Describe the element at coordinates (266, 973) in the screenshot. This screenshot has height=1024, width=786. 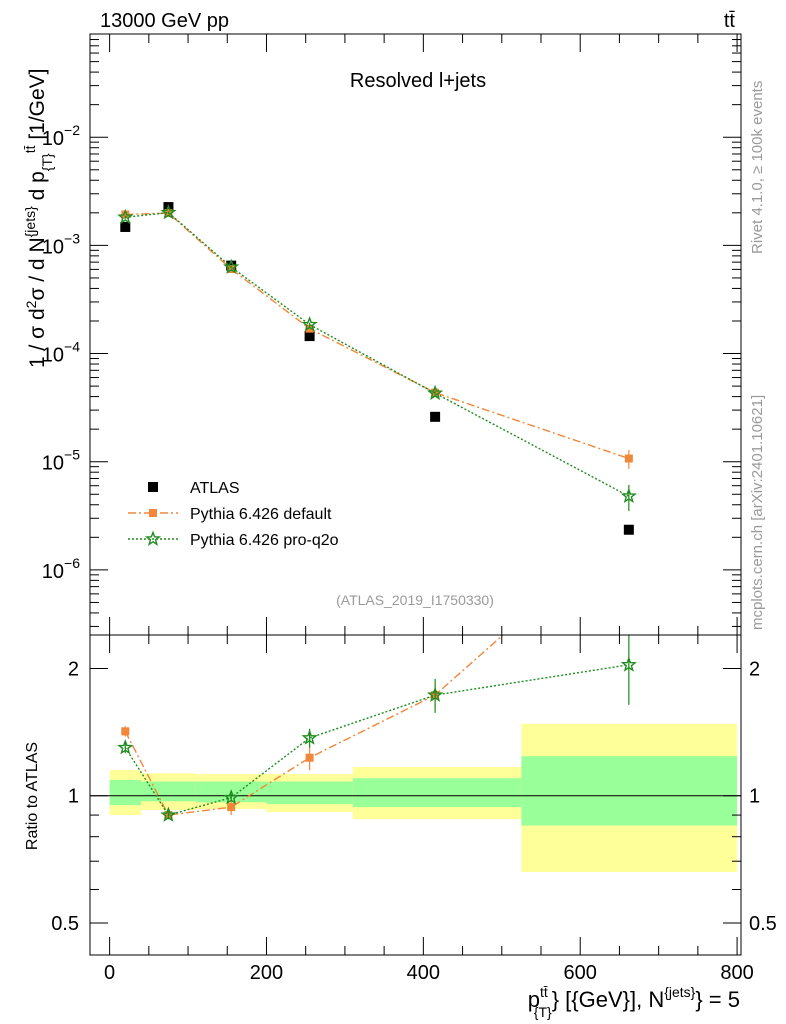
I see `x-tick-label: 200` at that location.